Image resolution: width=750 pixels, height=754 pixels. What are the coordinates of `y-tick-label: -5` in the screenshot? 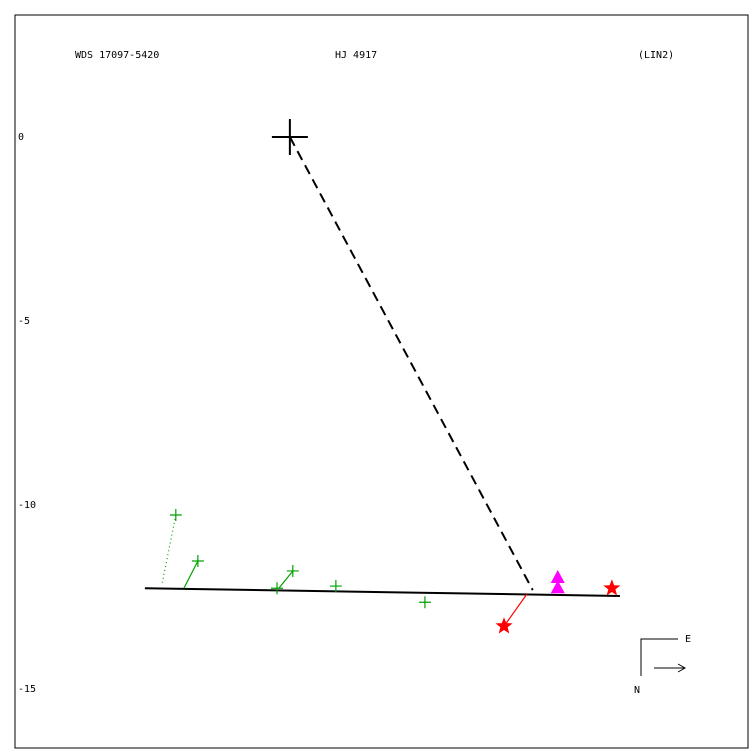 It's located at (24, 321).